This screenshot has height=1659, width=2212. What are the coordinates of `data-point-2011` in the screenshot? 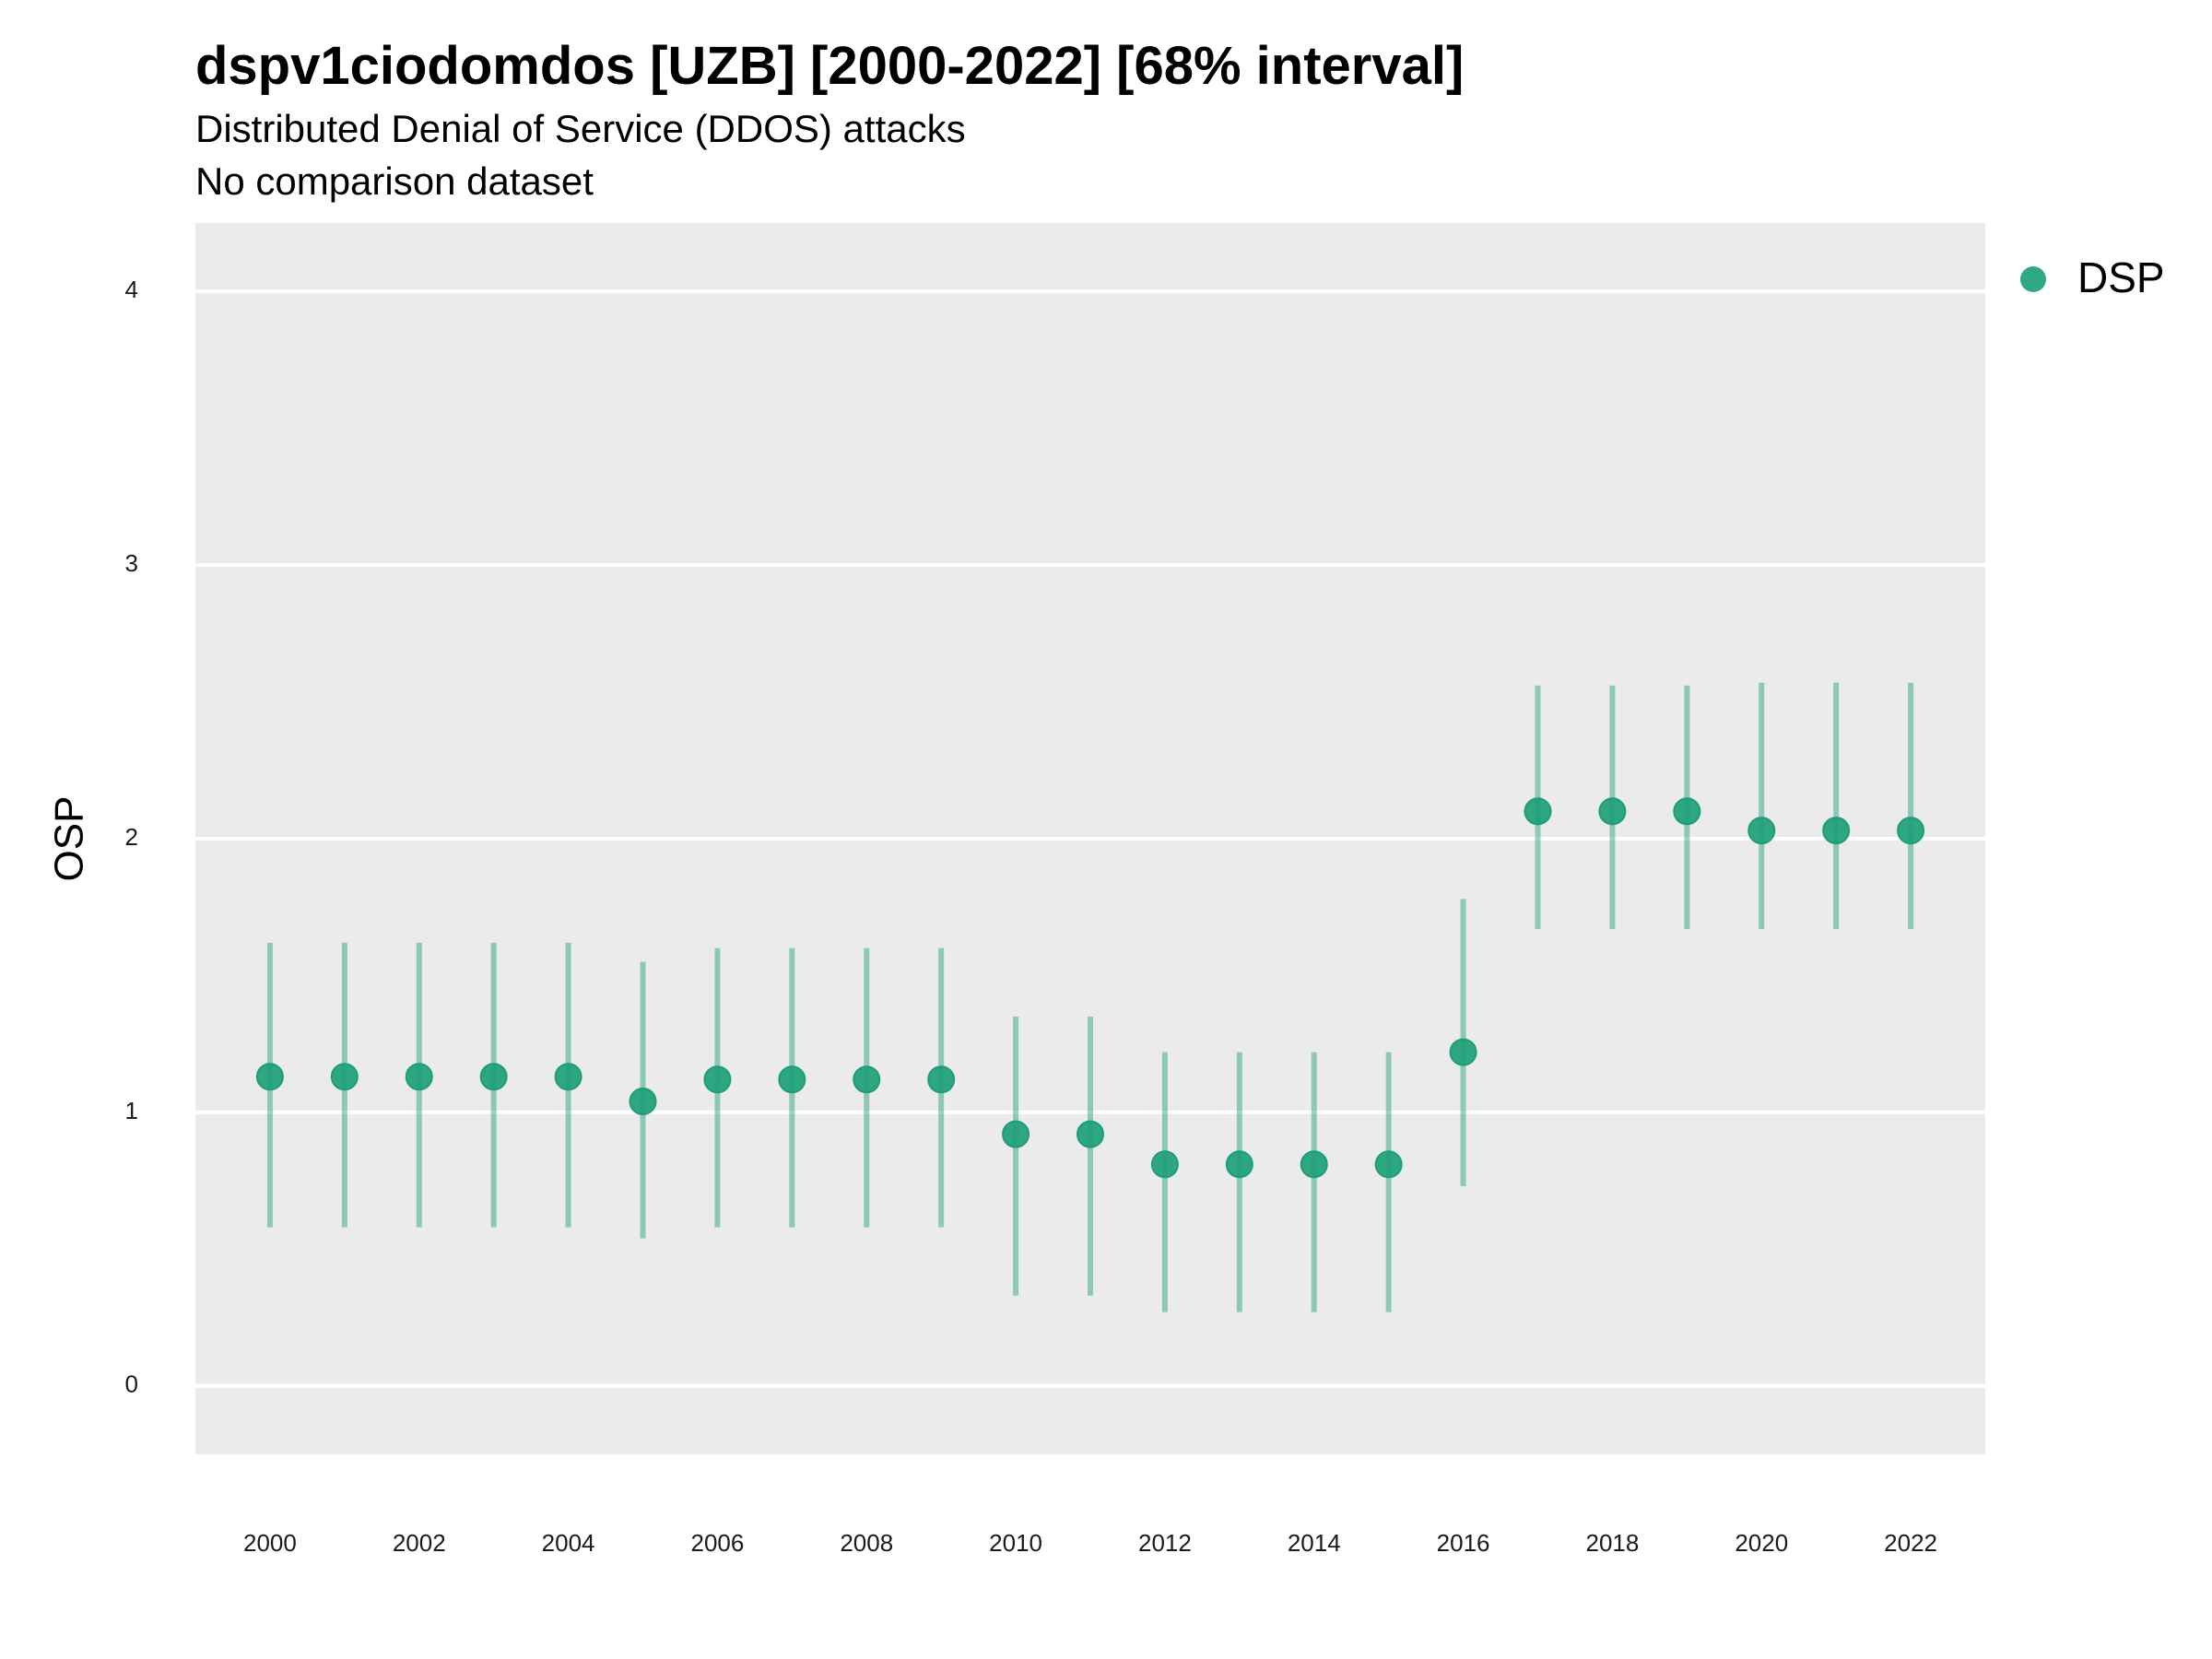 It's located at (1090, 1134).